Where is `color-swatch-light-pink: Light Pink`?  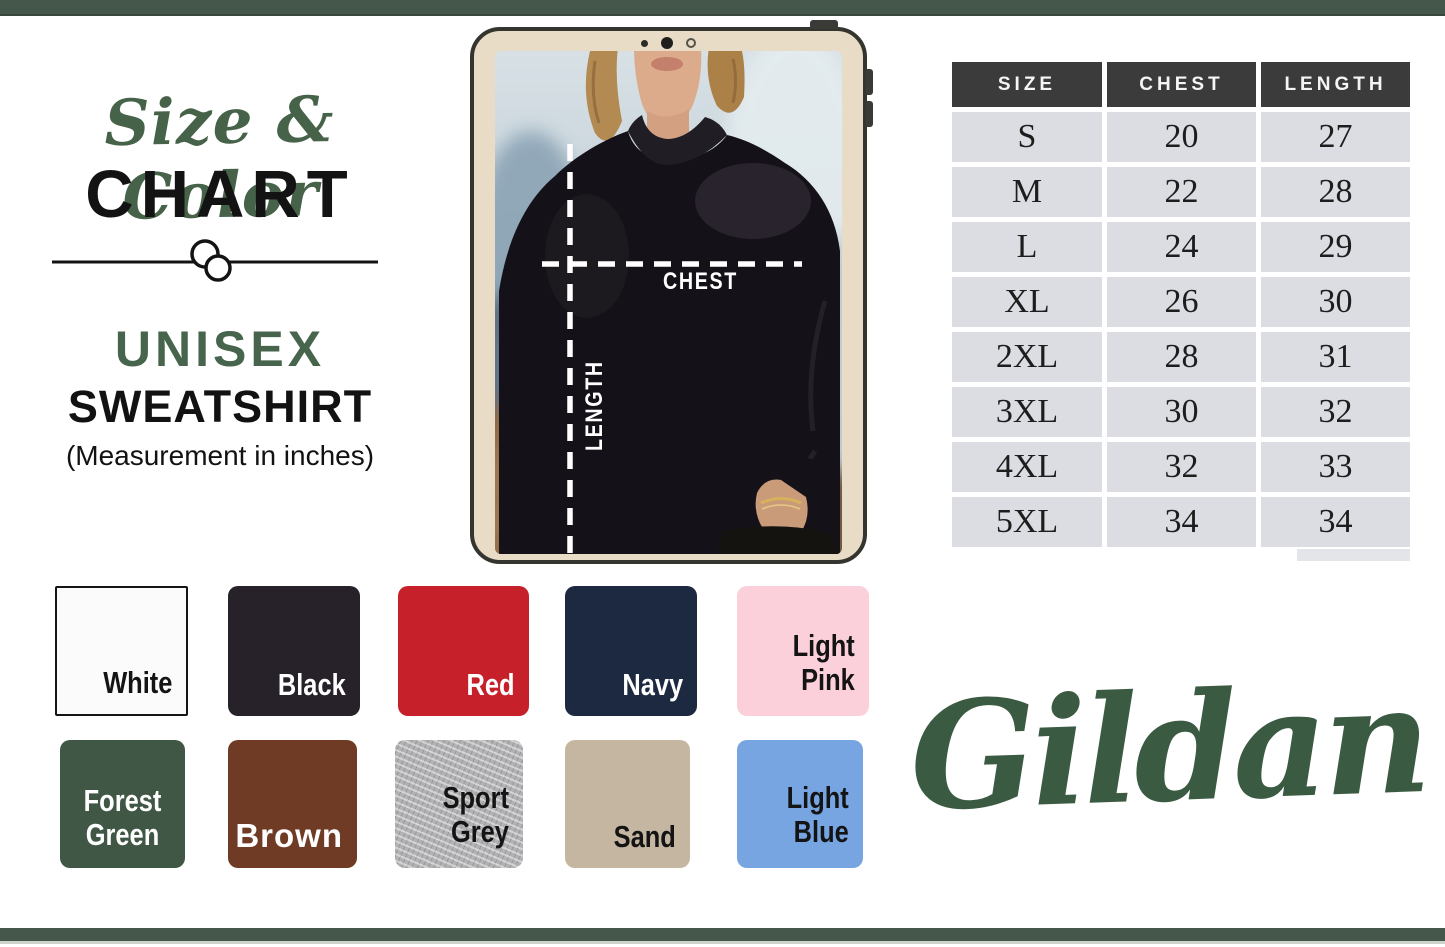 color-swatch-light-pink: Light Pink is located at coordinates (803, 651).